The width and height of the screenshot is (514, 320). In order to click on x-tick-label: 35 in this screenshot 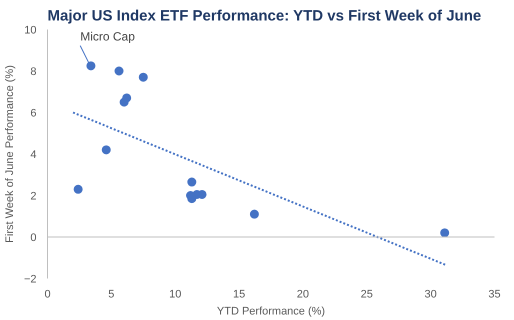, I will do `click(494, 294)`.